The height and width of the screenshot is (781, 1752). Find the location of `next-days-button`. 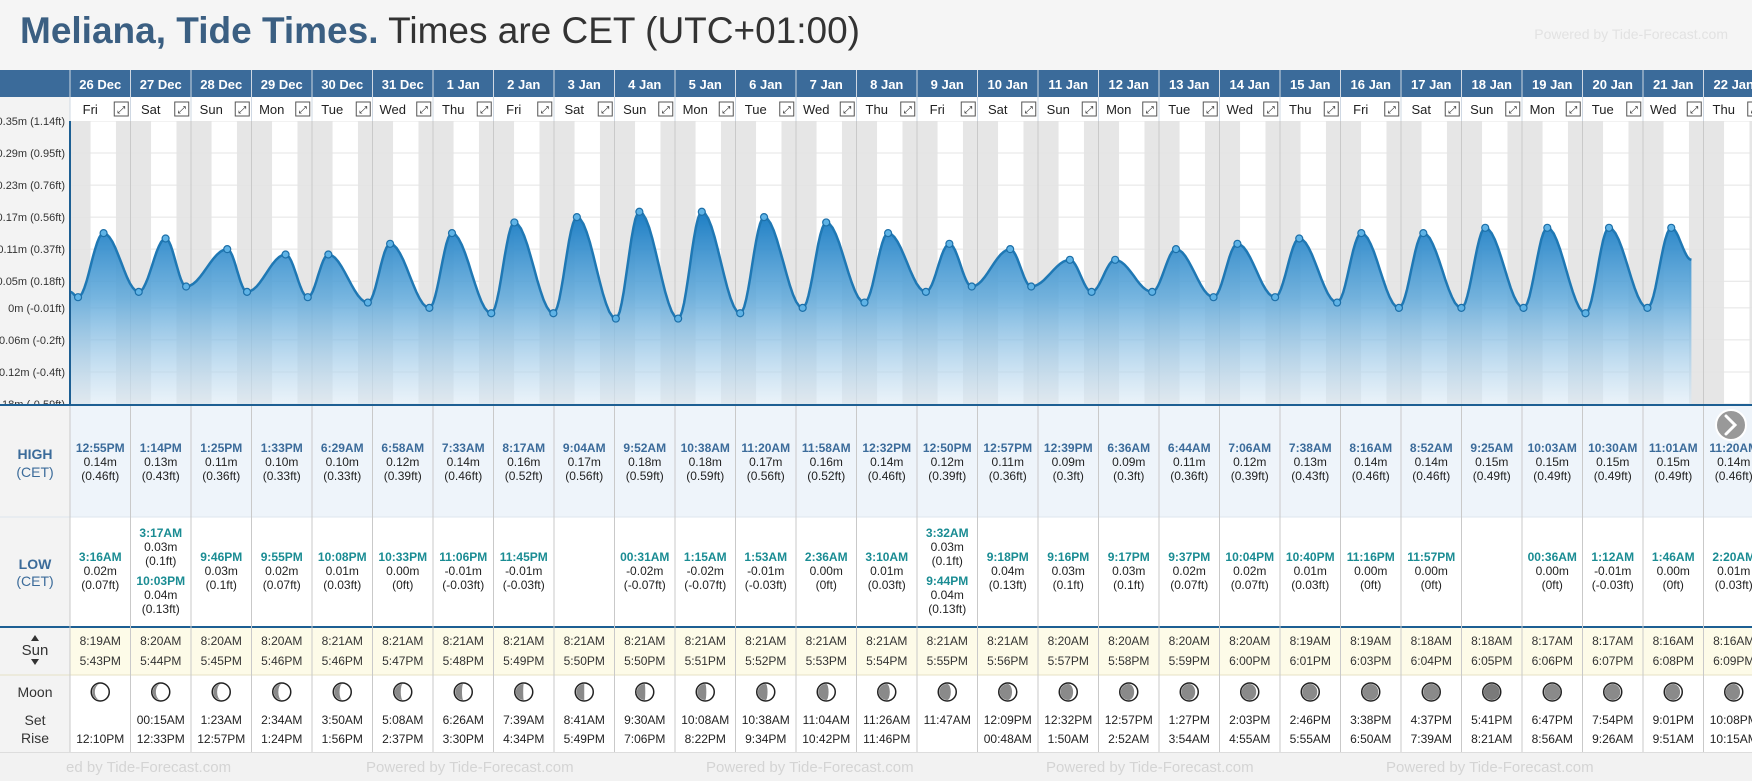

next-days-button is located at coordinates (1731, 425).